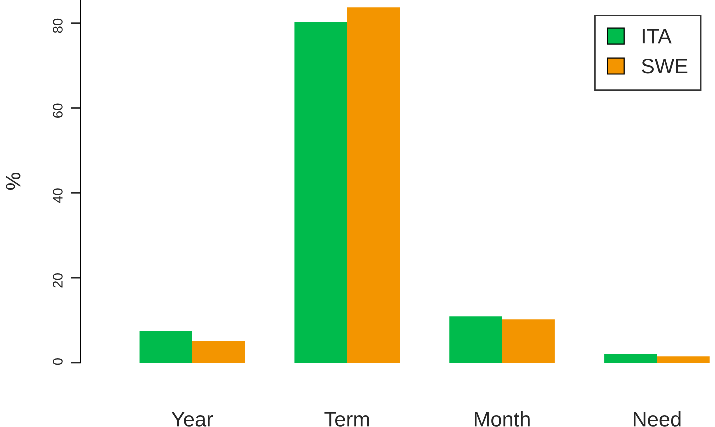 This screenshot has height=427, width=715. I want to click on x-tick-label: Month, so click(502, 419).